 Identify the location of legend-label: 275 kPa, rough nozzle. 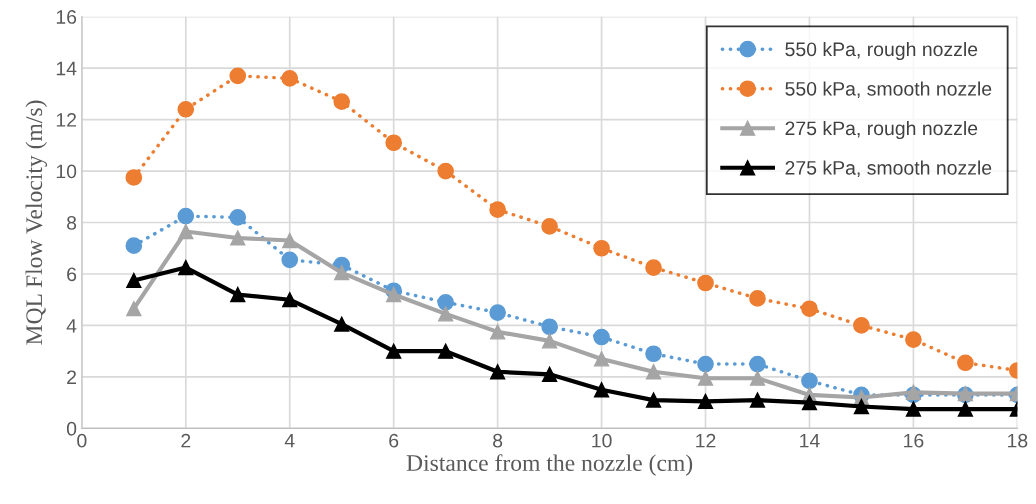
(881, 130).